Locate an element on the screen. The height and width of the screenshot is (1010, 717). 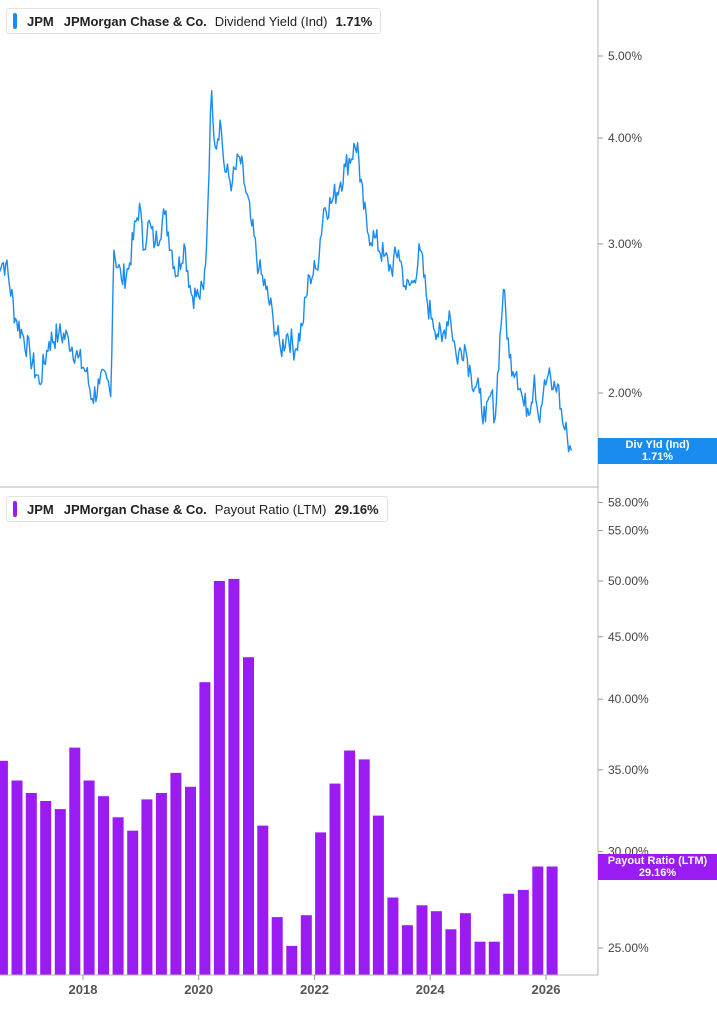
yield-flag-label: Div Yld (Ind) is located at coordinates (657, 444).